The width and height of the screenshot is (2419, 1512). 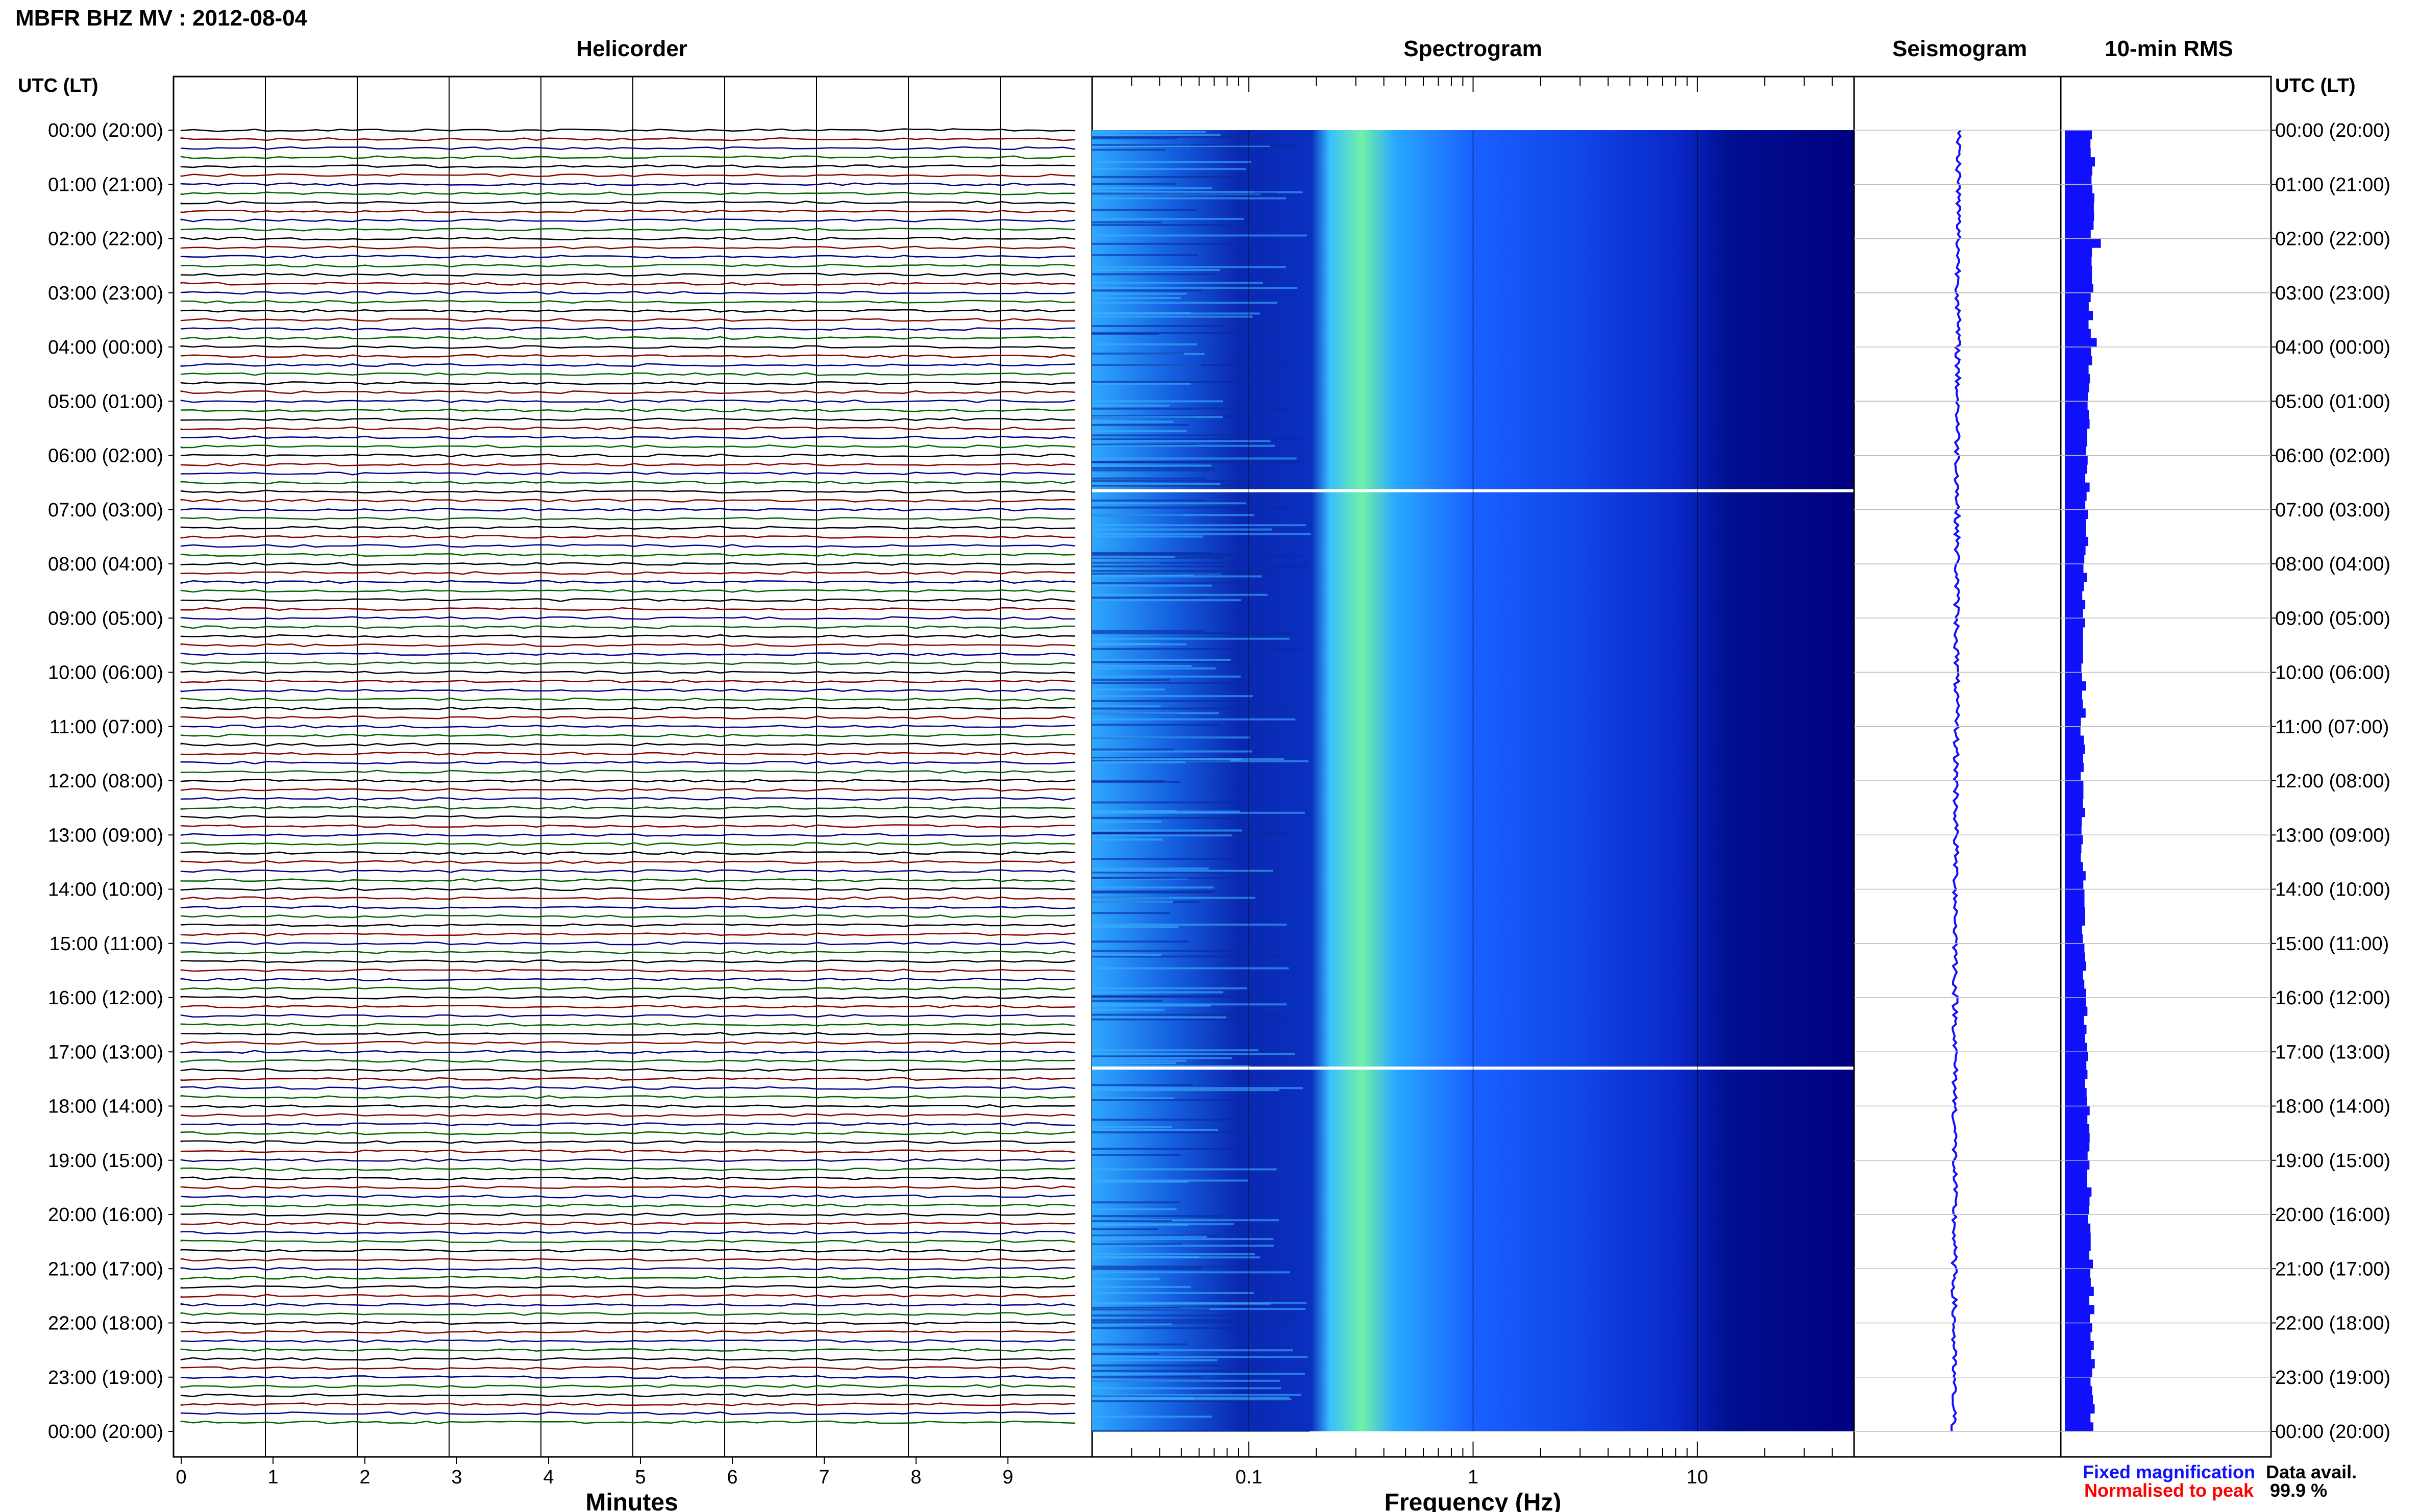 What do you see at coordinates (2315, 85) in the screenshot?
I see `utc-label-right: UTC (LT)` at bounding box center [2315, 85].